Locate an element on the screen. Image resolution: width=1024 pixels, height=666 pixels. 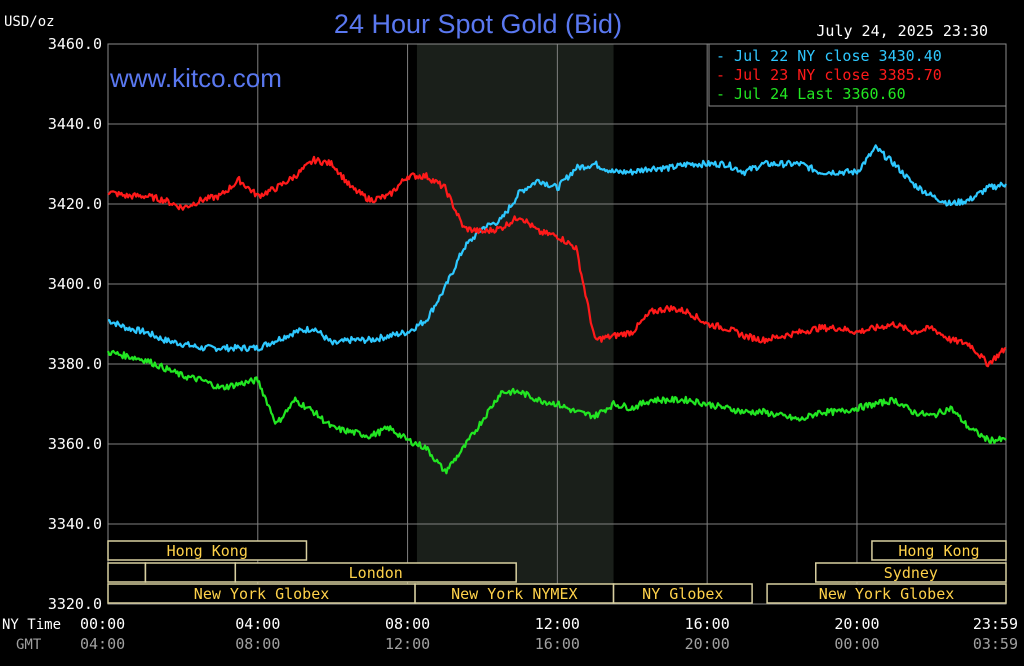
y-tick-label: 3320.0 is located at coordinates (75, 604).